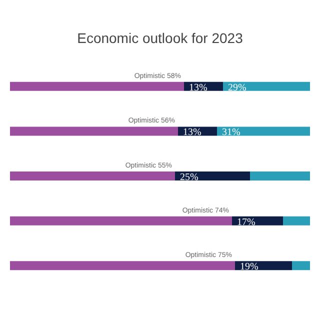  I want to click on data-label: 25%, so click(189, 178).